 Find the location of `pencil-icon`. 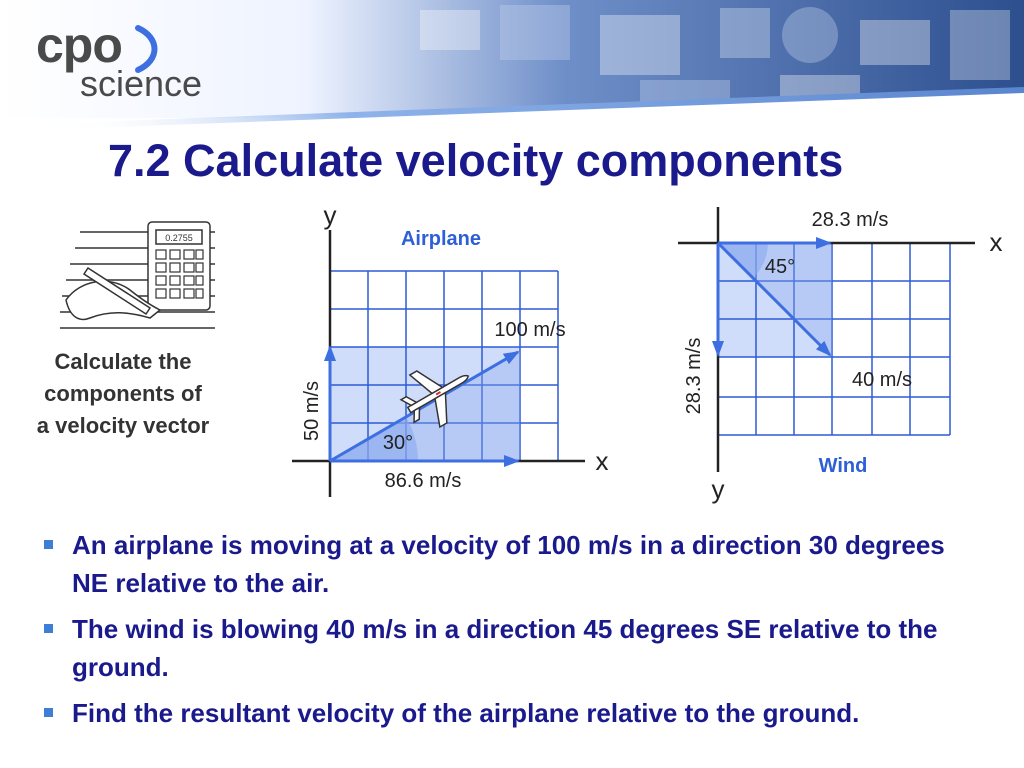

pencil-icon is located at coordinates (117, 291).